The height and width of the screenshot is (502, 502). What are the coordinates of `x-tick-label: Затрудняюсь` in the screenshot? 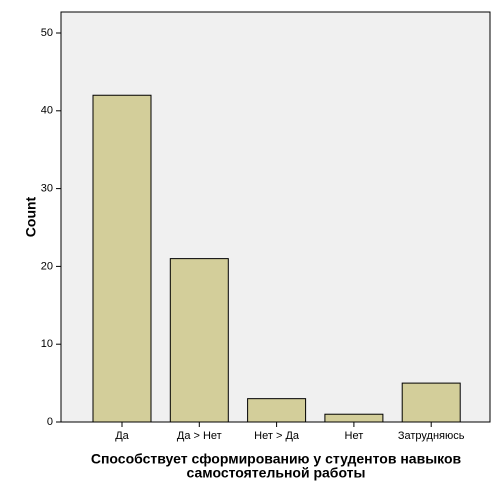 It's located at (431, 436).